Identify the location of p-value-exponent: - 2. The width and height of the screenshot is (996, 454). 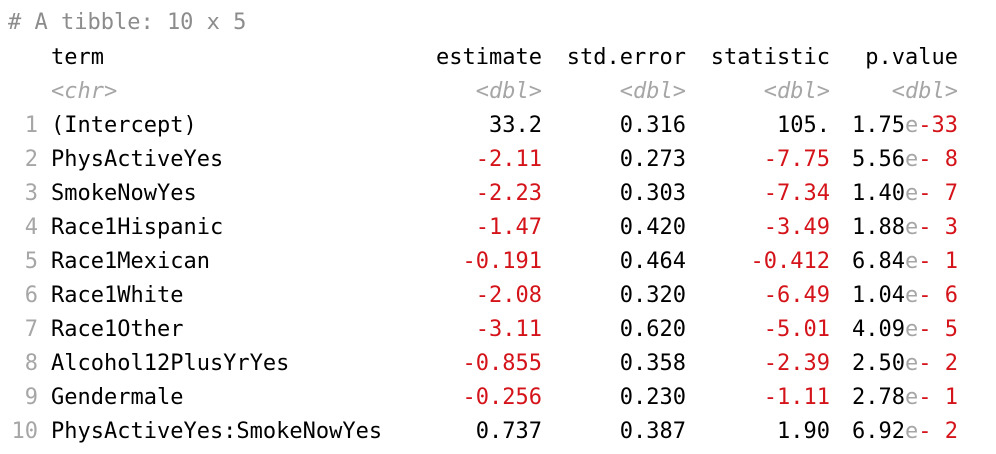
(938, 363).